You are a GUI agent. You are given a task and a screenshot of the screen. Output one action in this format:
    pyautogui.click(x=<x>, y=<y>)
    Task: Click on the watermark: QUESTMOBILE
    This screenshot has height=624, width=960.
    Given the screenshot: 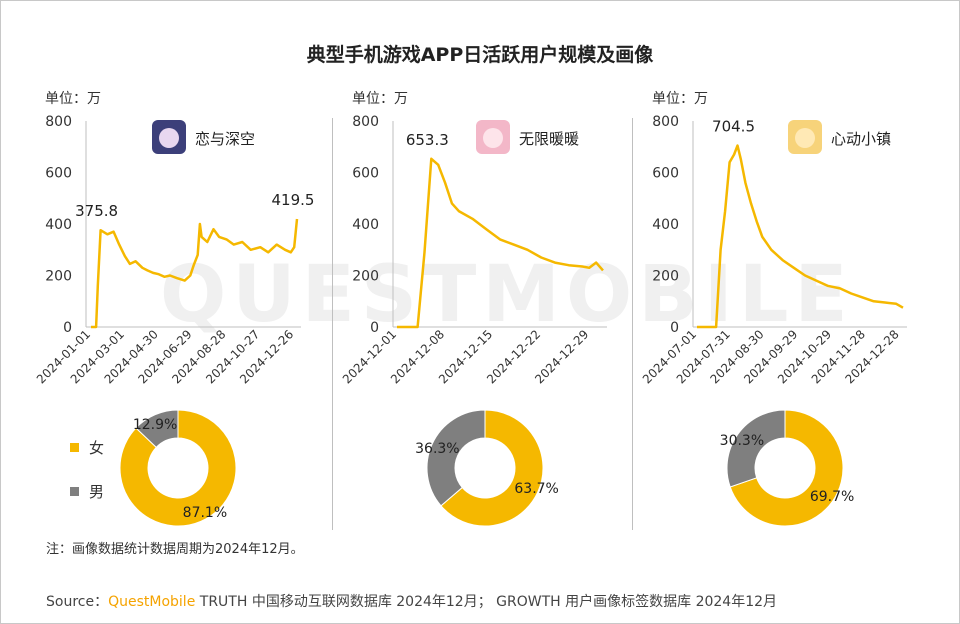 What is the action you would take?
    pyautogui.click(x=507, y=295)
    